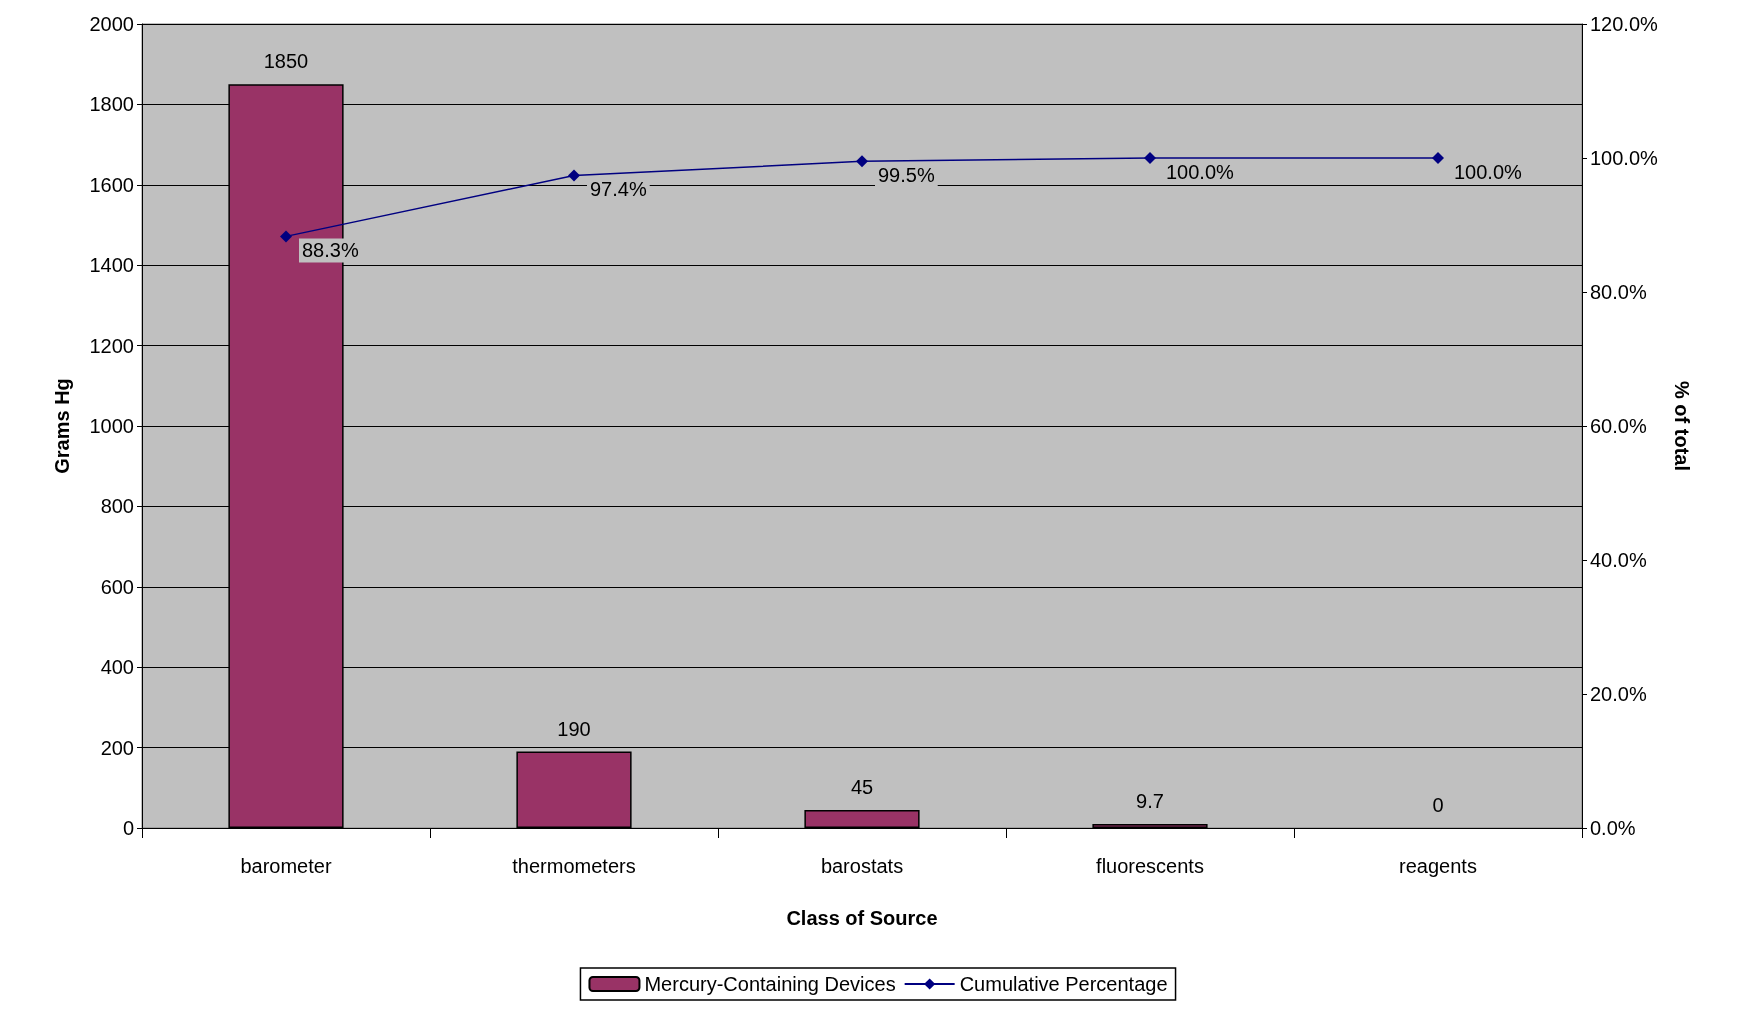  What do you see at coordinates (117, 667) in the screenshot?
I see `y-tick-label: 400` at bounding box center [117, 667].